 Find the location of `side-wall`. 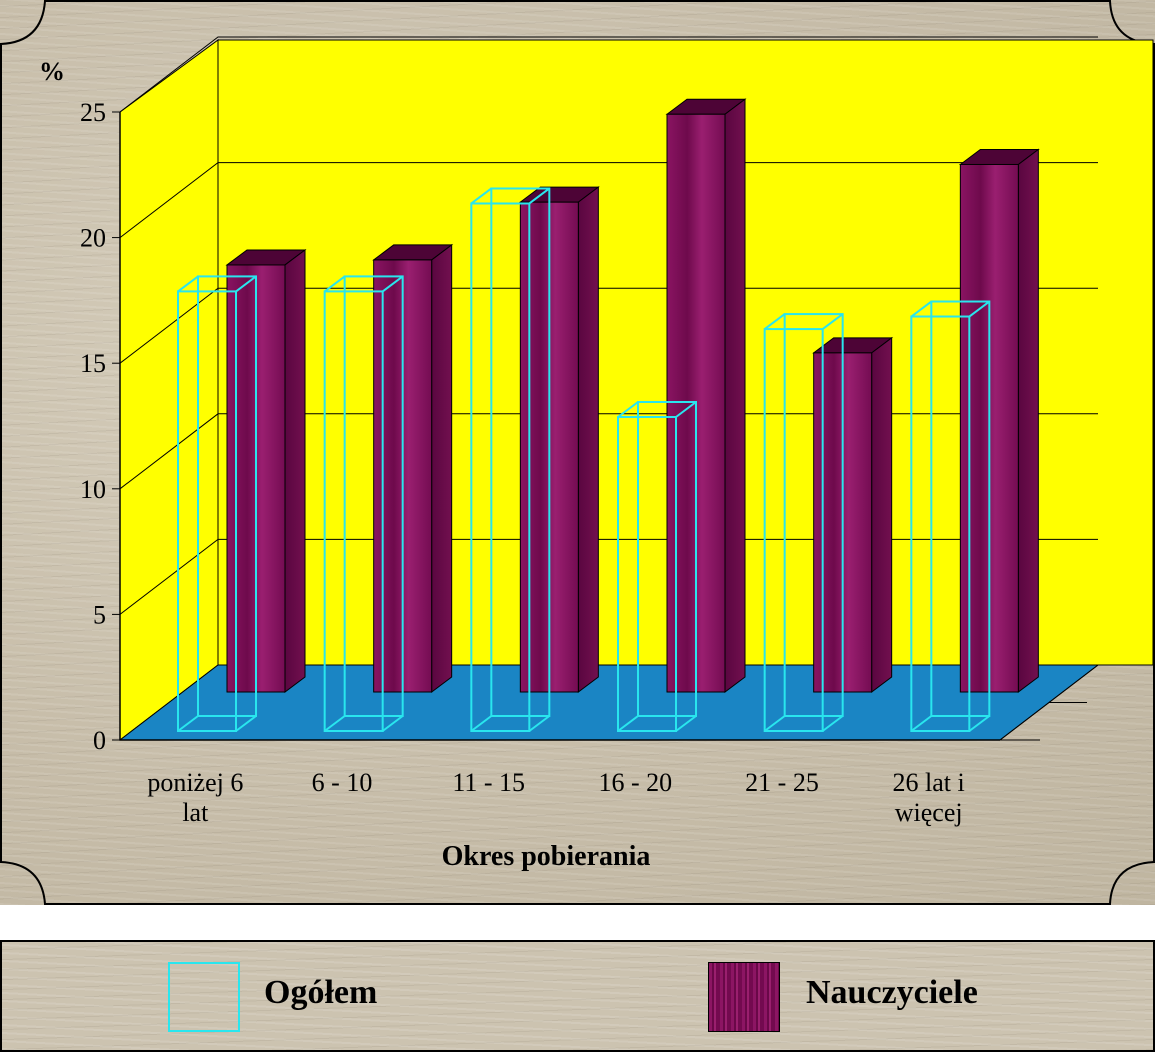

side-wall is located at coordinates (169, 390).